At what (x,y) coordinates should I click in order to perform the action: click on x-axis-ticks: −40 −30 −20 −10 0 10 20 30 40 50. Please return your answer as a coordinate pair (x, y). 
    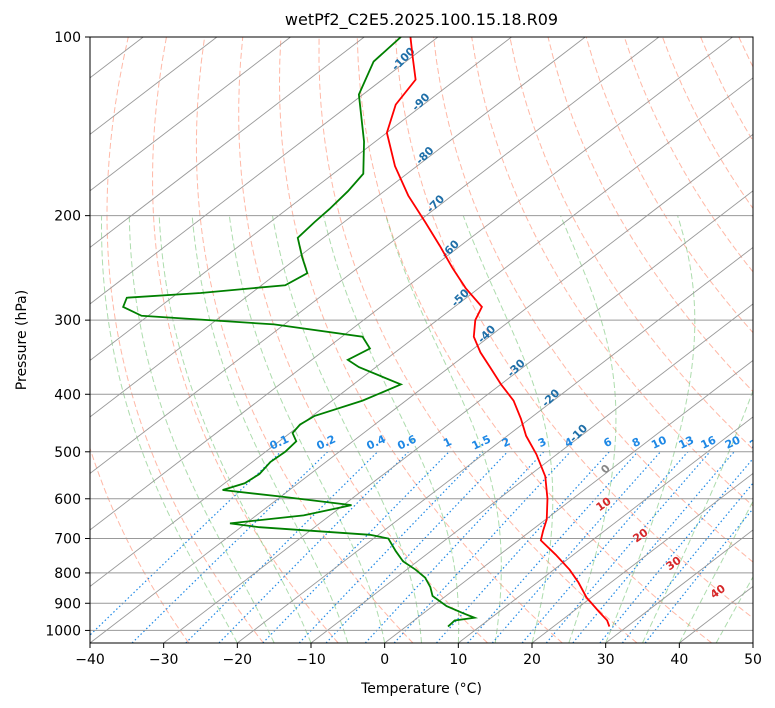
    Looking at the image, I should click on (418, 655).